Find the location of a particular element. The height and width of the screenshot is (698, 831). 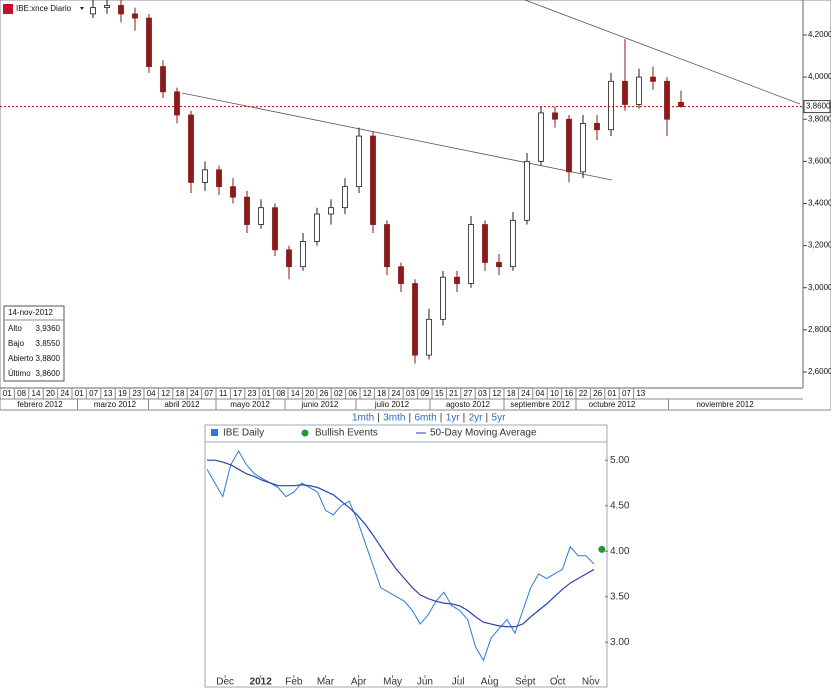

month-label: septiembre 2012 is located at coordinates (540, 404).